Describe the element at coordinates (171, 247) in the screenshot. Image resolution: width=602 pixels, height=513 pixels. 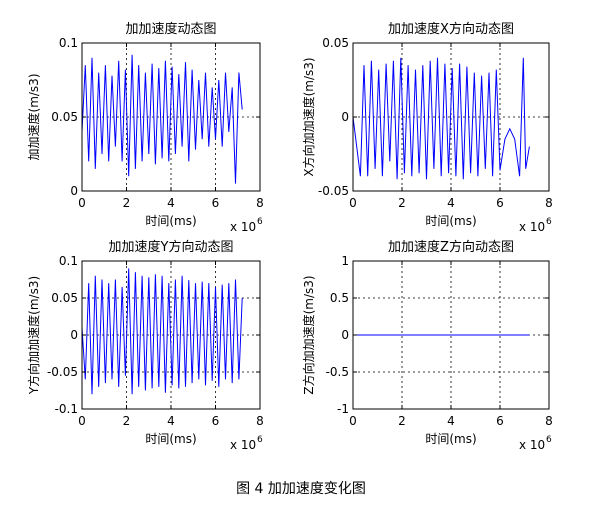
I see `chart-title: 加加速度Y方向动态图` at that location.